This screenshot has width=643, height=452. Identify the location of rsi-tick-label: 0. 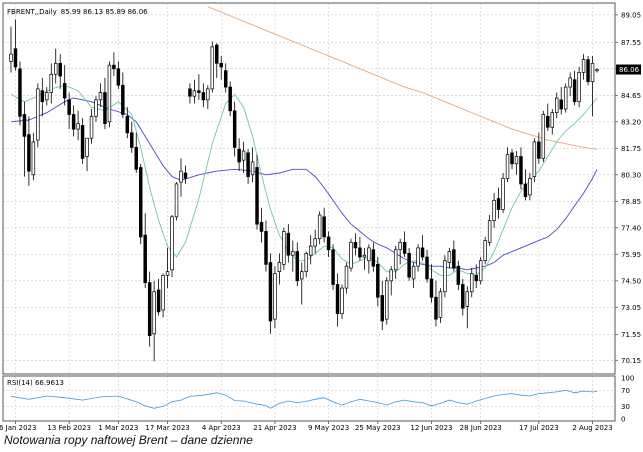
(623, 420).